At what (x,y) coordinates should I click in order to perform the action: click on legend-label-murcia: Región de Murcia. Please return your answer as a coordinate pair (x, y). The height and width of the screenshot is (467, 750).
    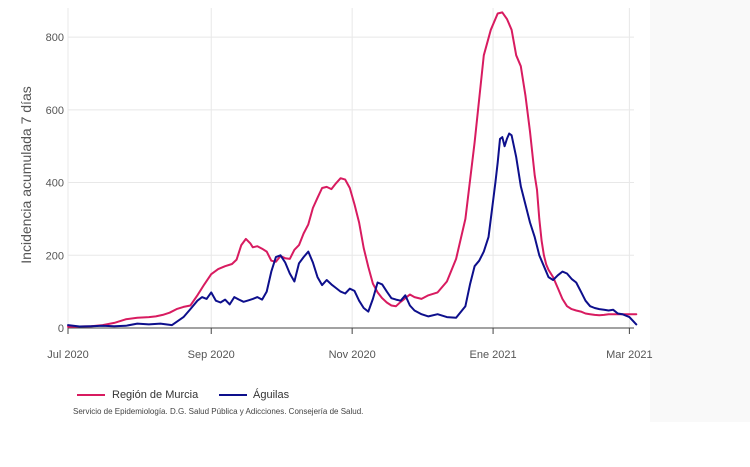
    Looking at the image, I should click on (155, 395).